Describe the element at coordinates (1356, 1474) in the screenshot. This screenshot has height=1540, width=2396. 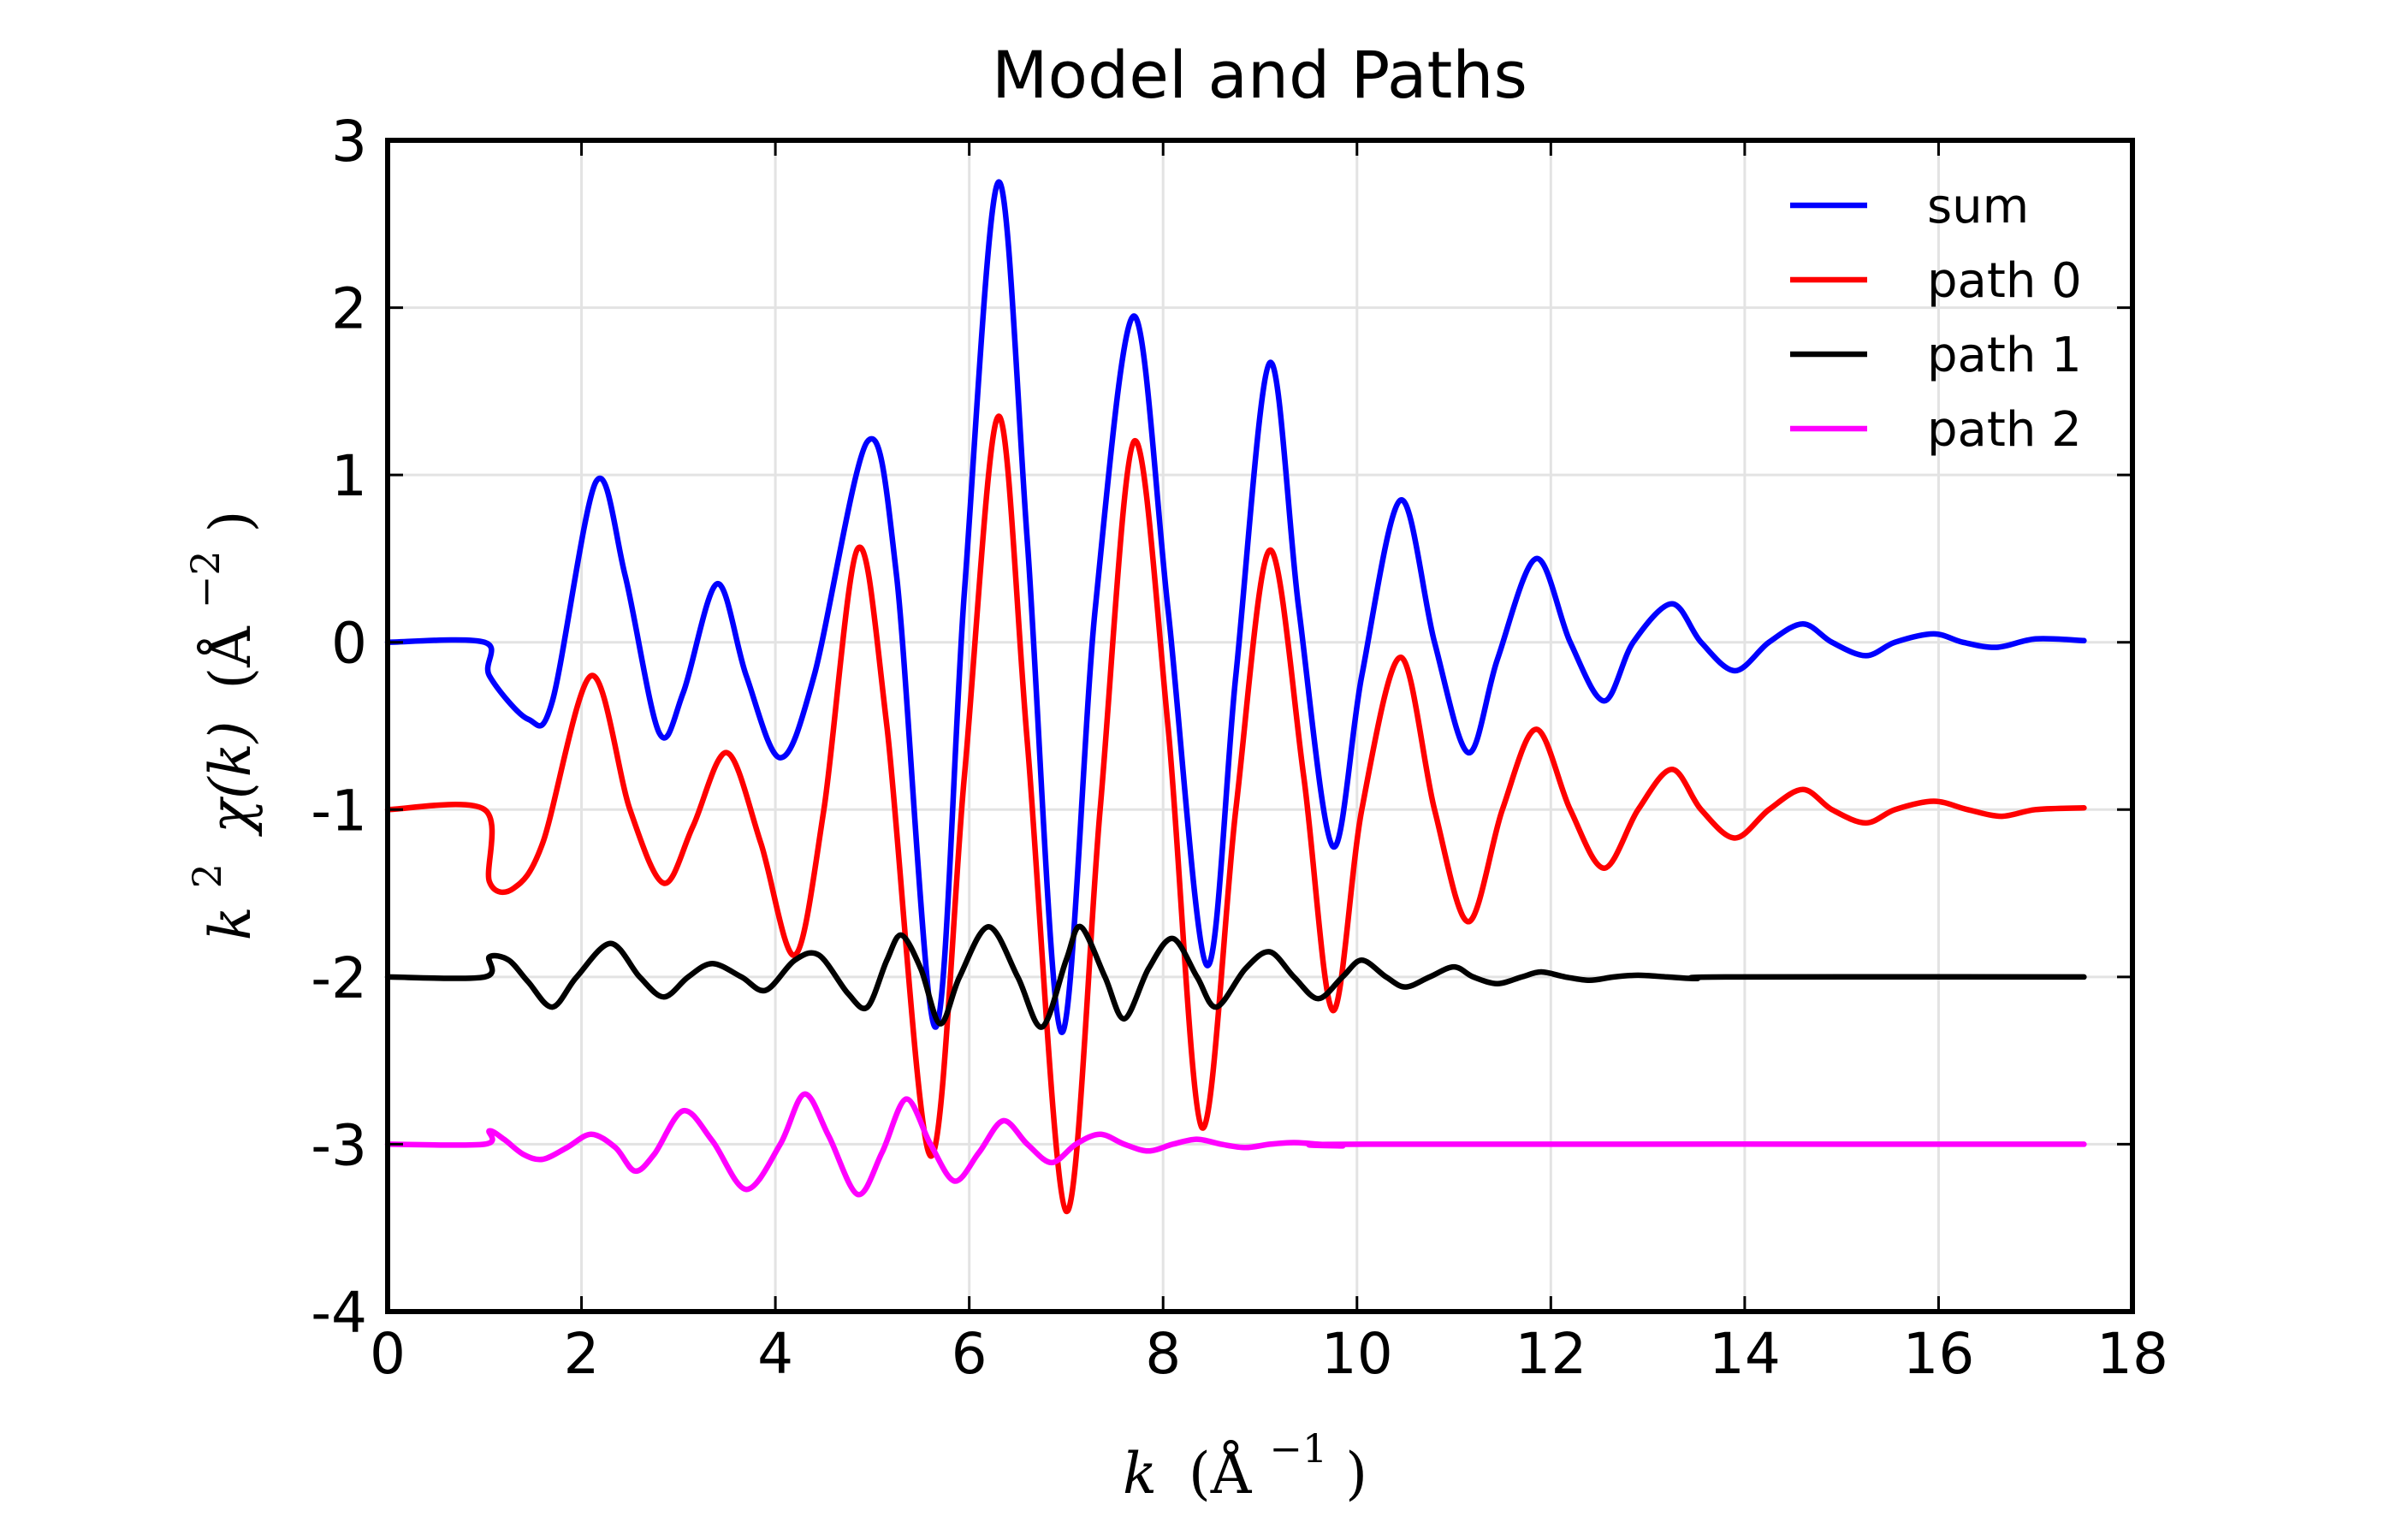
I see `x-axis-label-close: )` at that location.